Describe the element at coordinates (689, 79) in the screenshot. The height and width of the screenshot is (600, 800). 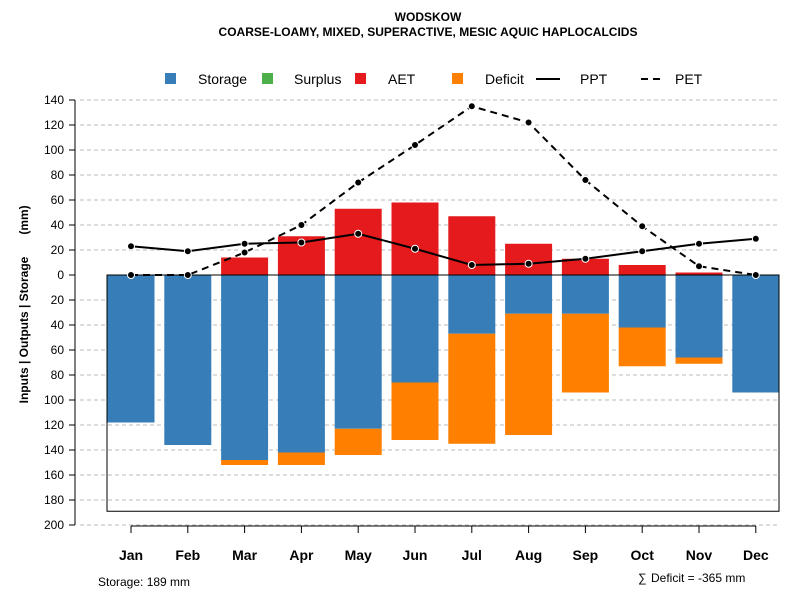
I see `legend-label: PET` at that location.